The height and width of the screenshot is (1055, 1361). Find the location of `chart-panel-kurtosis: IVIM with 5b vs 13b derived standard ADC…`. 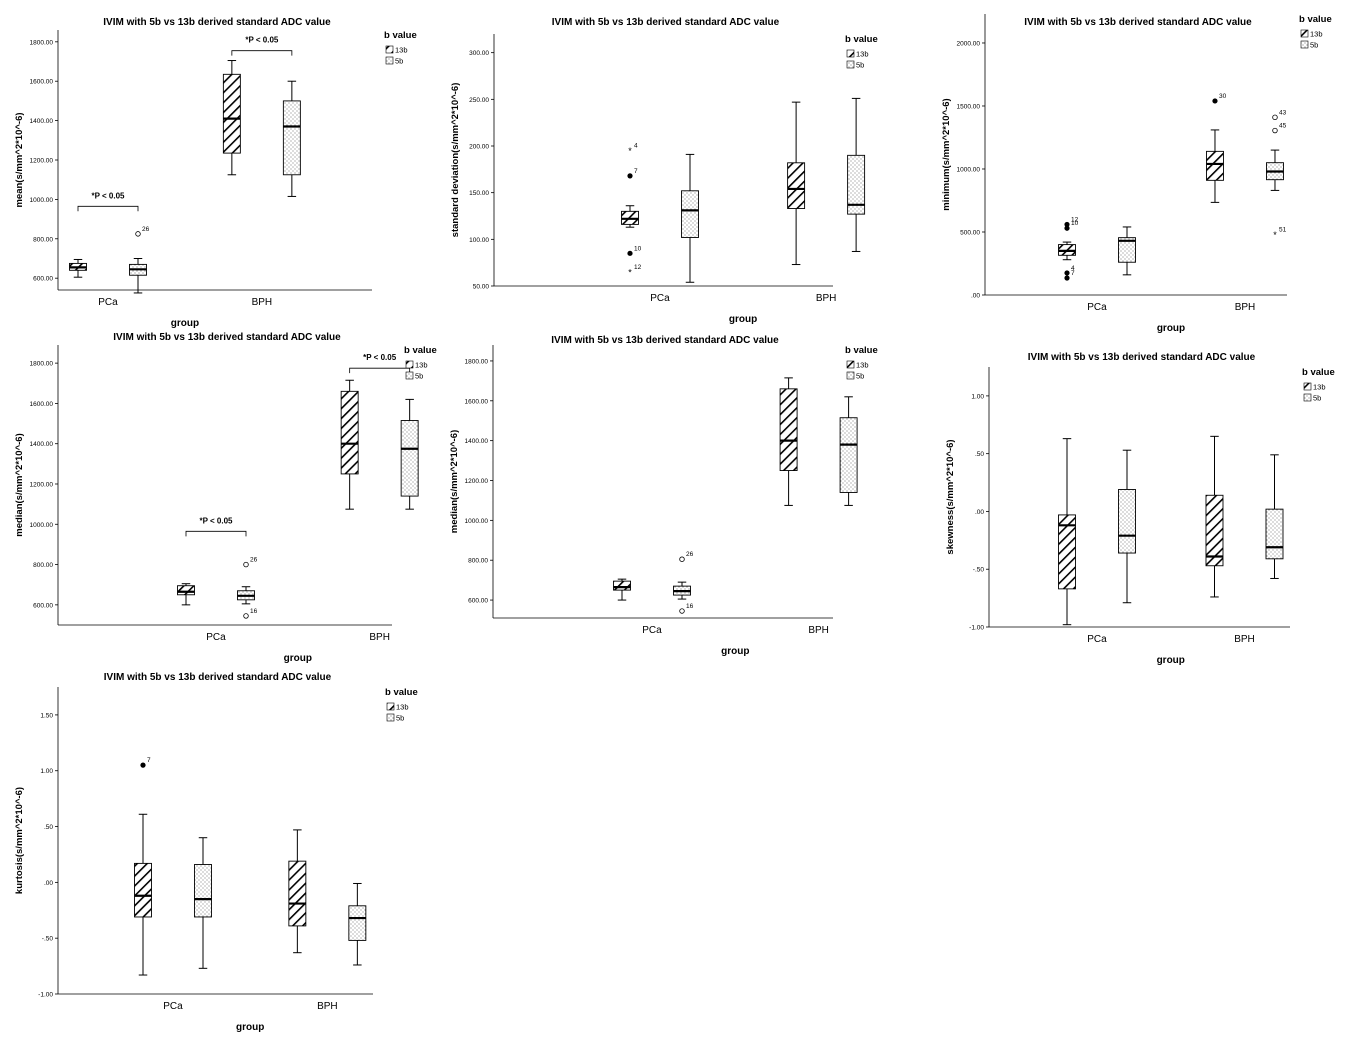

chart-panel-kurtosis: IVIM with 5b vs 13b derived standard ADC… is located at coordinates (228, 857).